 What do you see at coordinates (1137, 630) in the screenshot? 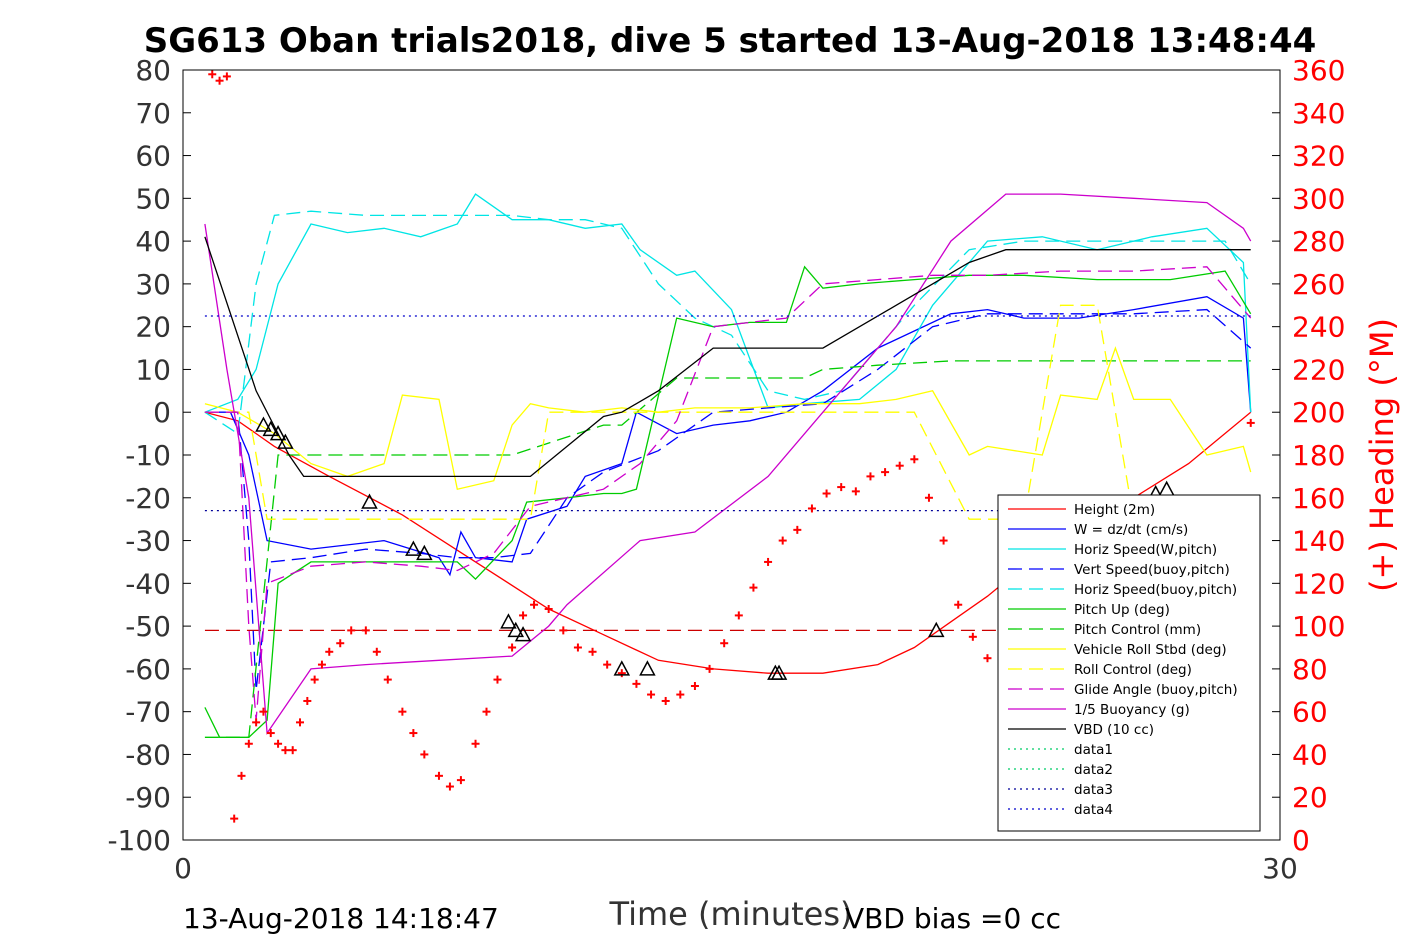
I see `legend-label: Pitch Control (mm)` at bounding box center [1137, 630].